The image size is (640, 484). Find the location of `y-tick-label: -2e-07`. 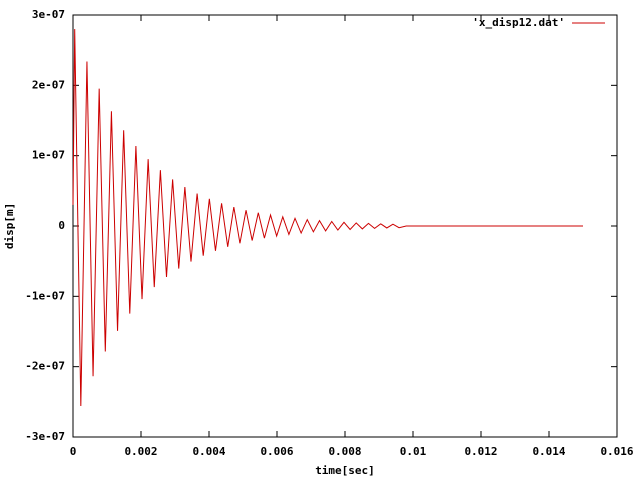

y-tick-label: -2e-07 is located at coordinates (45, 366).